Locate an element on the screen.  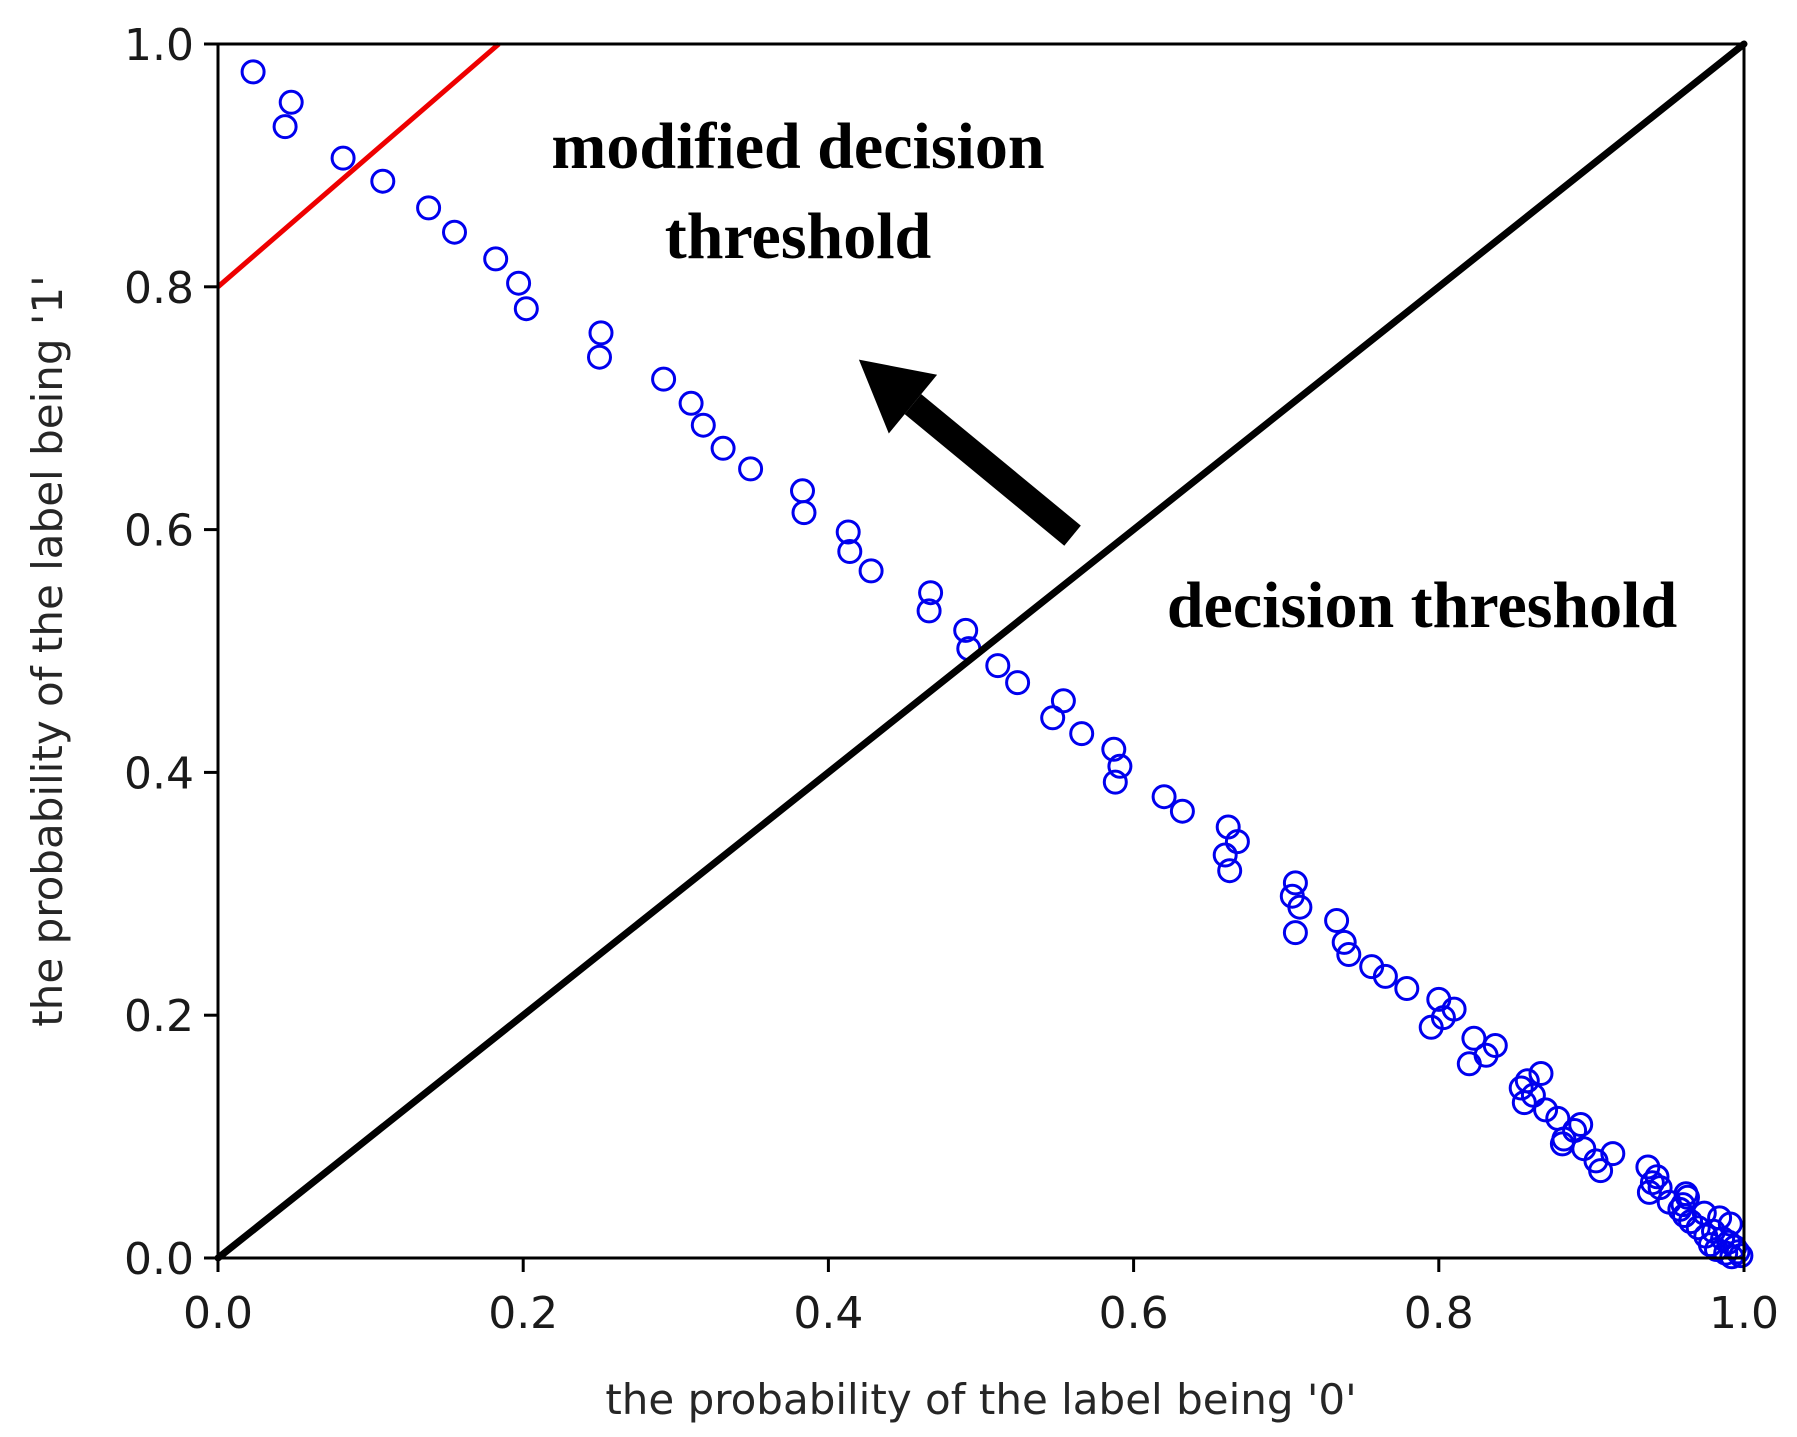
x-tick-label: 1.0 is located at coordinates (1744, 1313).